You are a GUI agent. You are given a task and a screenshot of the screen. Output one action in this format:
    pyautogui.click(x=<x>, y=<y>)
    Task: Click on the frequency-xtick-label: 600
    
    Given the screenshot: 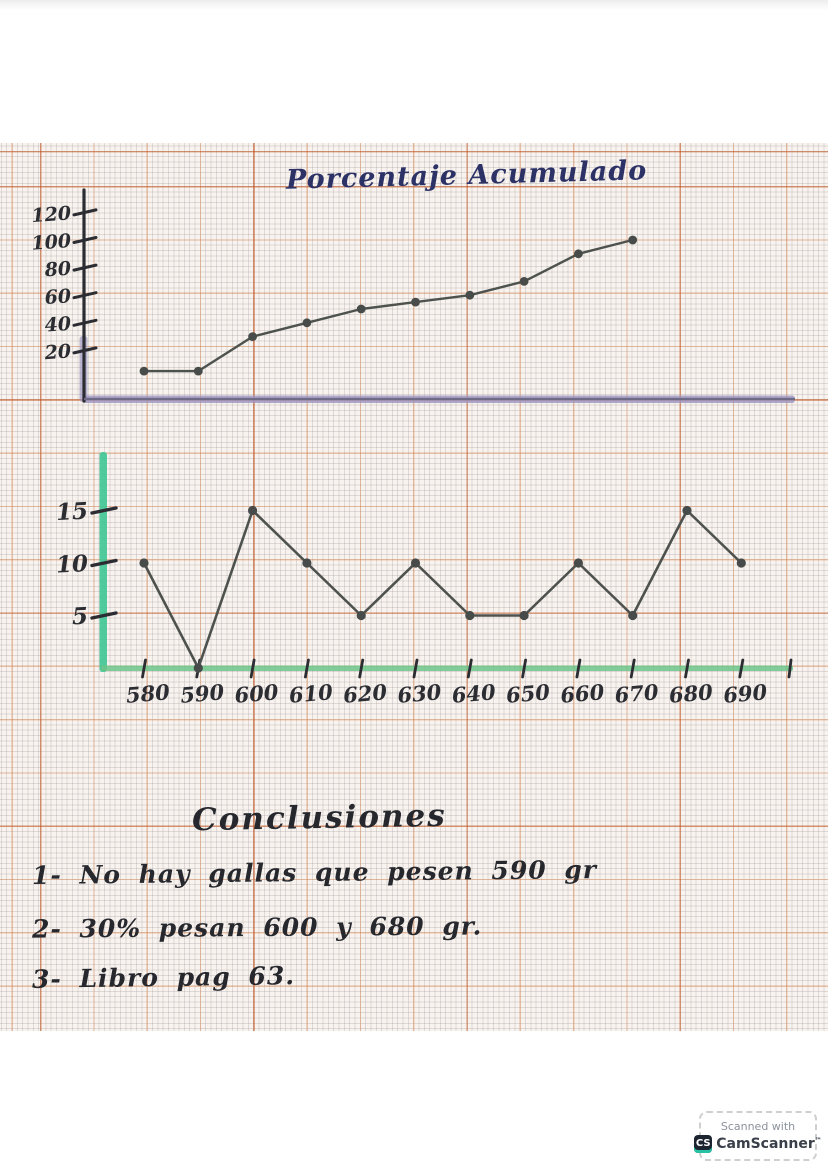 What is the action you would take?
    pyautogui.click(x=257, y=693)
    